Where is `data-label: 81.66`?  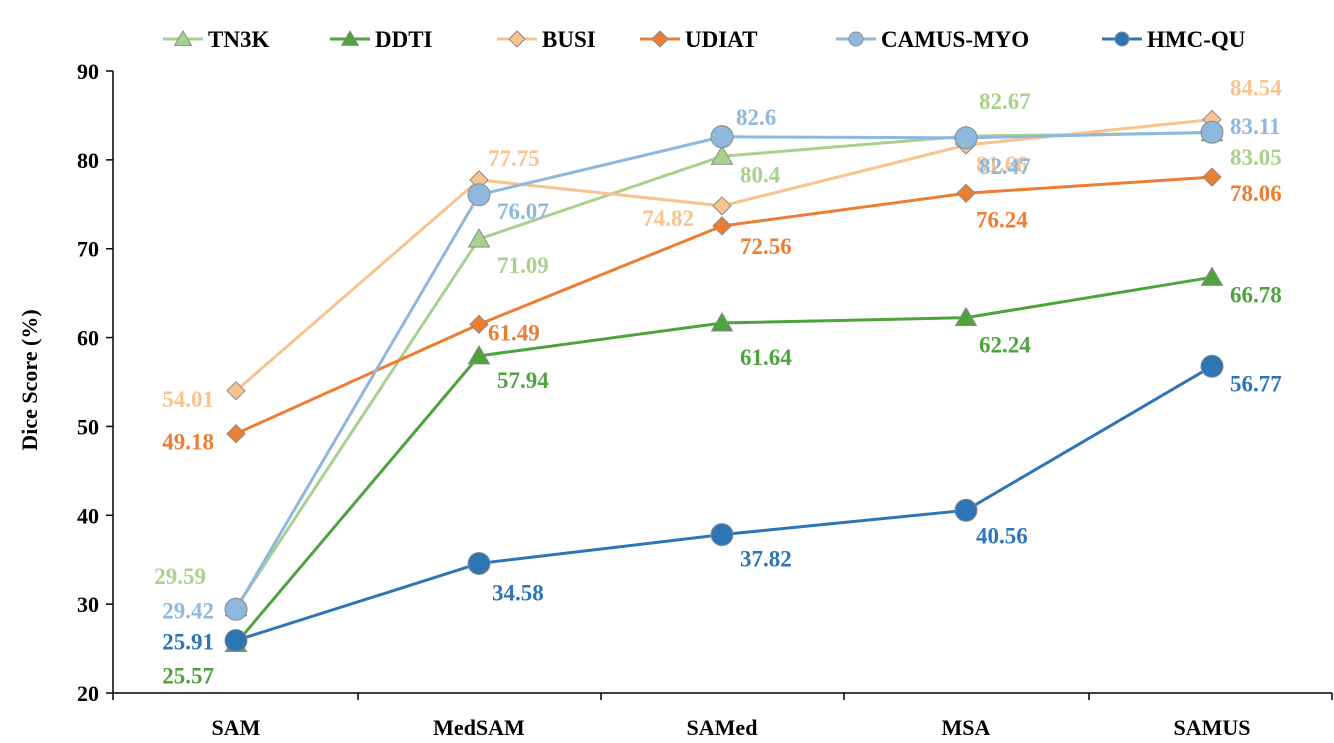 data-label: 81.66 is located at coordinates (1002, 164).